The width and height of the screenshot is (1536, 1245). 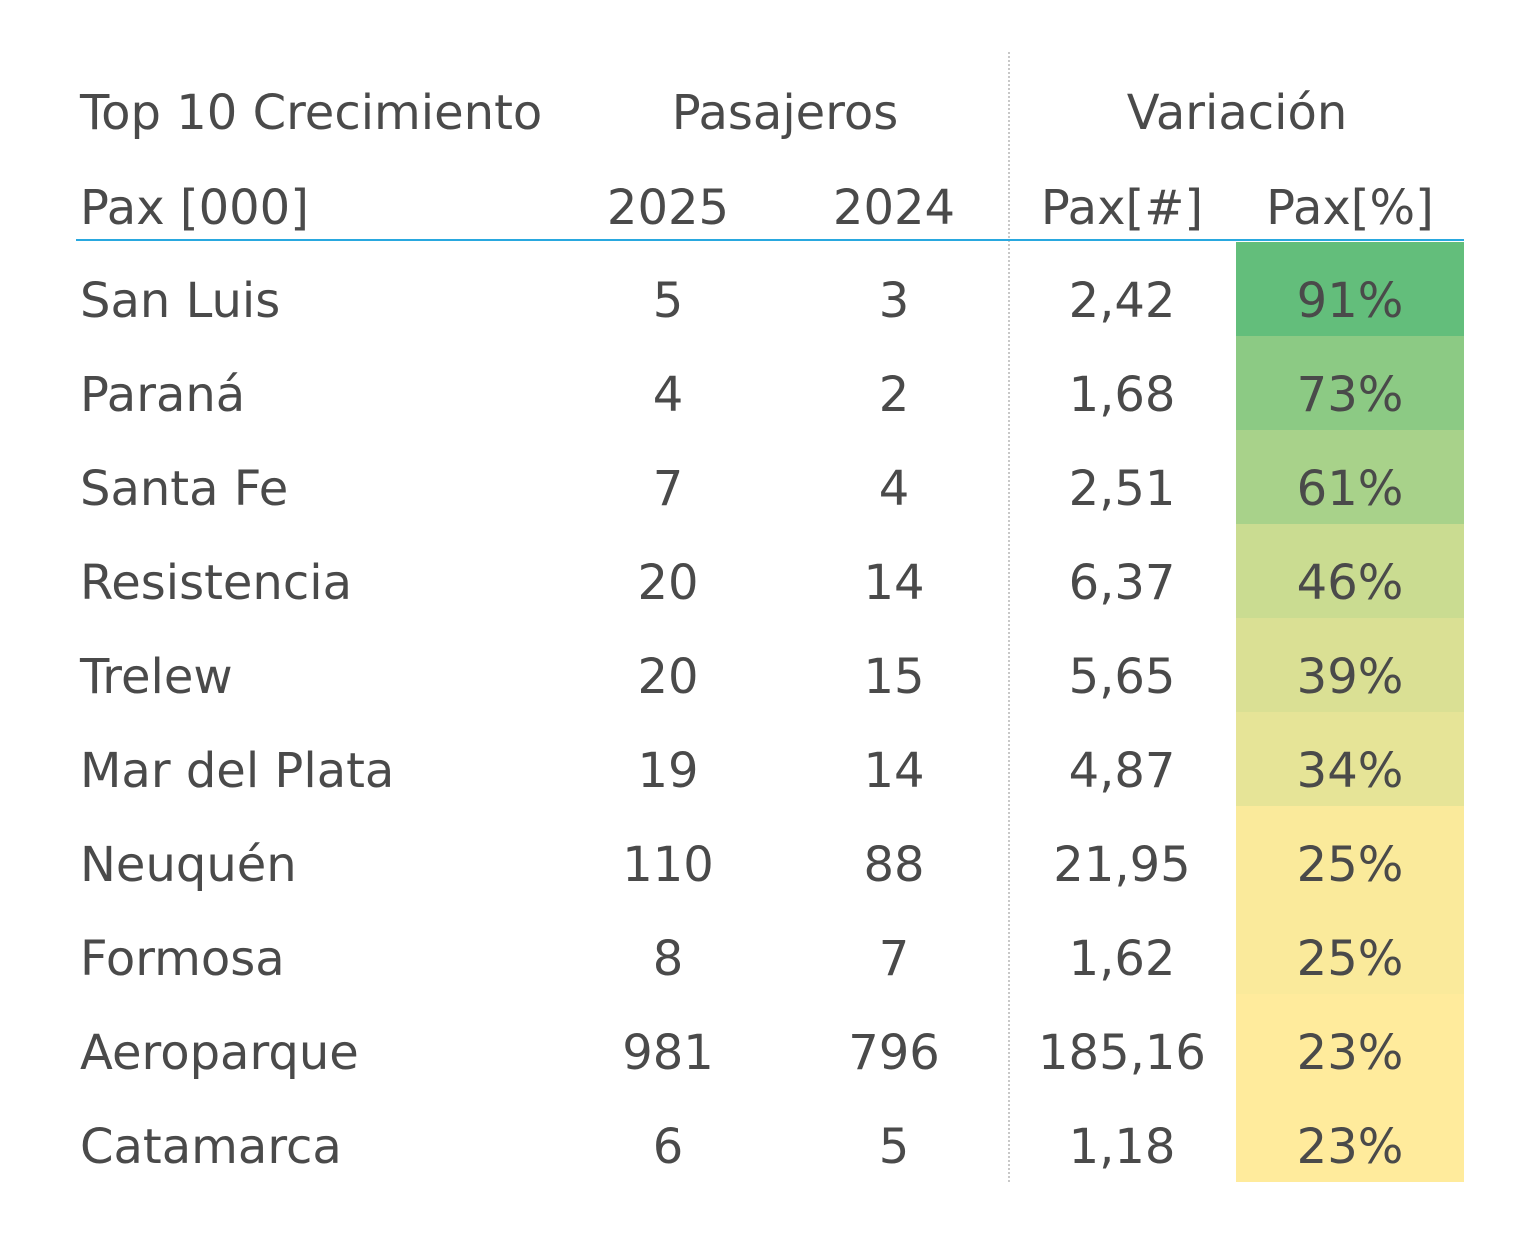 What do you see at coordinates (180, 301) in the screenshot?
I see `row-name: San Luis` at bounding box center [180, 301].